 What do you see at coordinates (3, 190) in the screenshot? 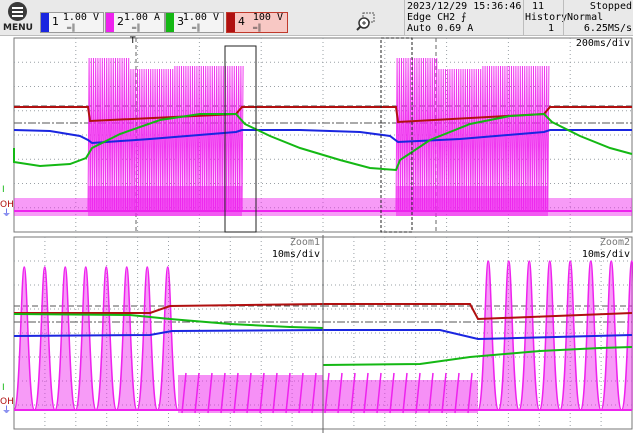
I see `ch3-level-marker: I` at bounding box center [3, 190].